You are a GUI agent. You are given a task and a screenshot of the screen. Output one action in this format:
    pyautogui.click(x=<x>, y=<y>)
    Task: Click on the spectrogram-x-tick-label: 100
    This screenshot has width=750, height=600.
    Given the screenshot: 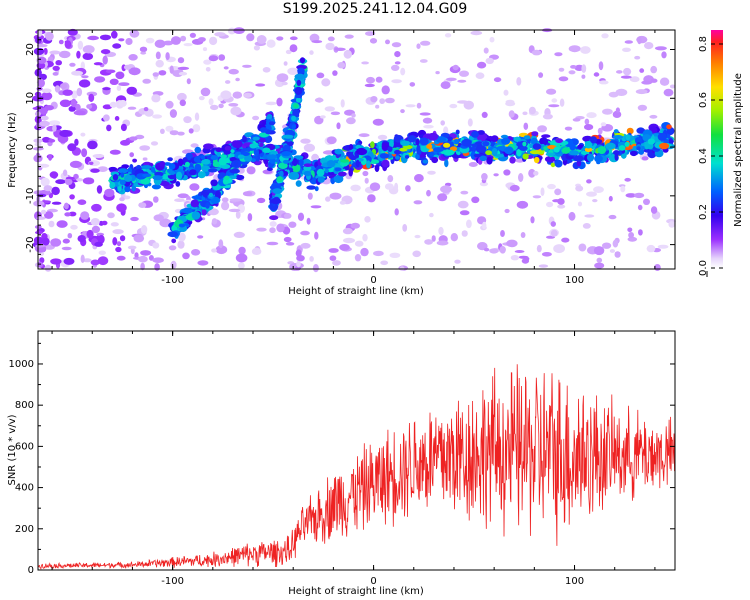 What is the action you would take?
    pyautogui.click(x=574, y=280)
    